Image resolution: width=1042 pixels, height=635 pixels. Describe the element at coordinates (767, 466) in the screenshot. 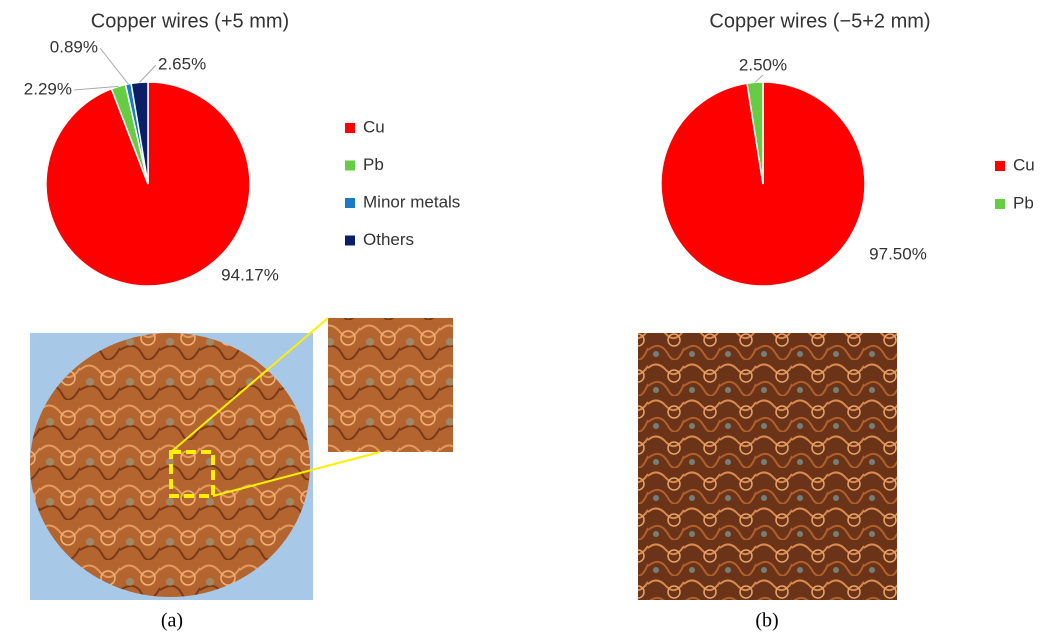

I see `photo-wires` at that location.